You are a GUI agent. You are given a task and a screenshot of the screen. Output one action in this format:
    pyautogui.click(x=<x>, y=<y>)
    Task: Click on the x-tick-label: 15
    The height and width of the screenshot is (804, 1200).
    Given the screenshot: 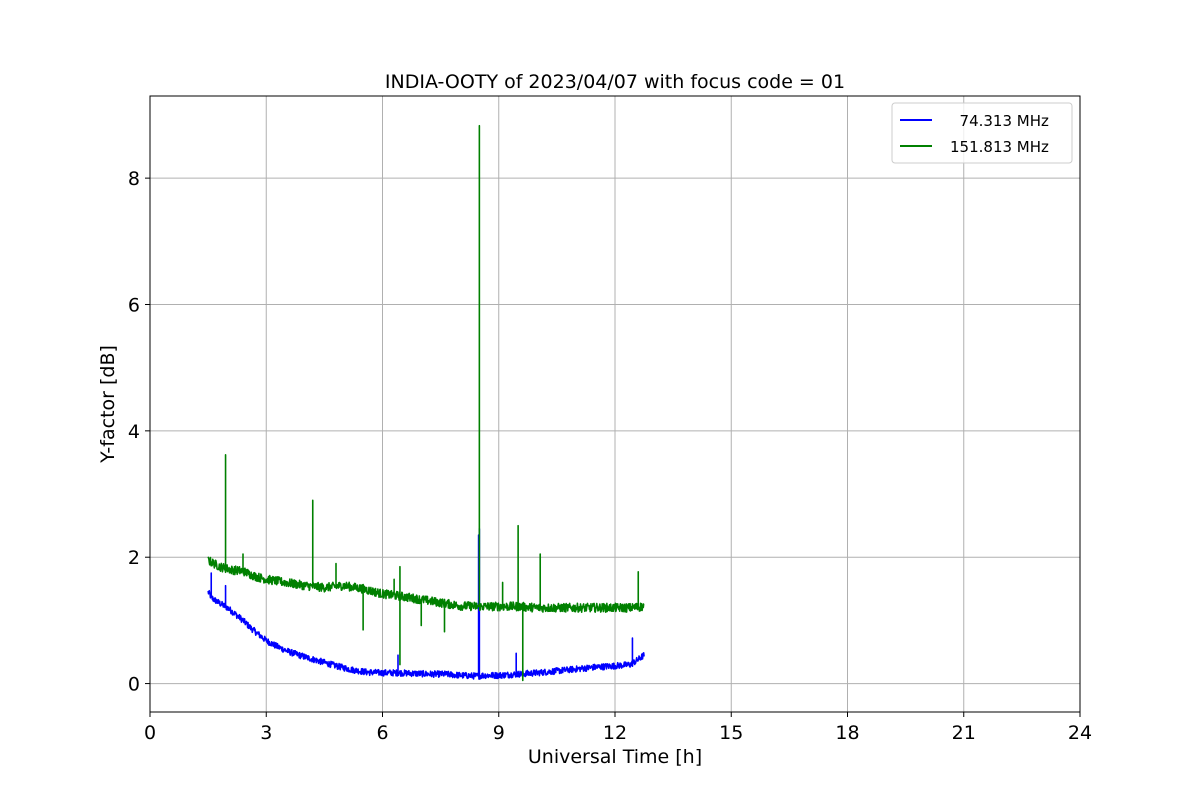 What is the action you would take?
    pyautogui.click(x=731, y=733)
    